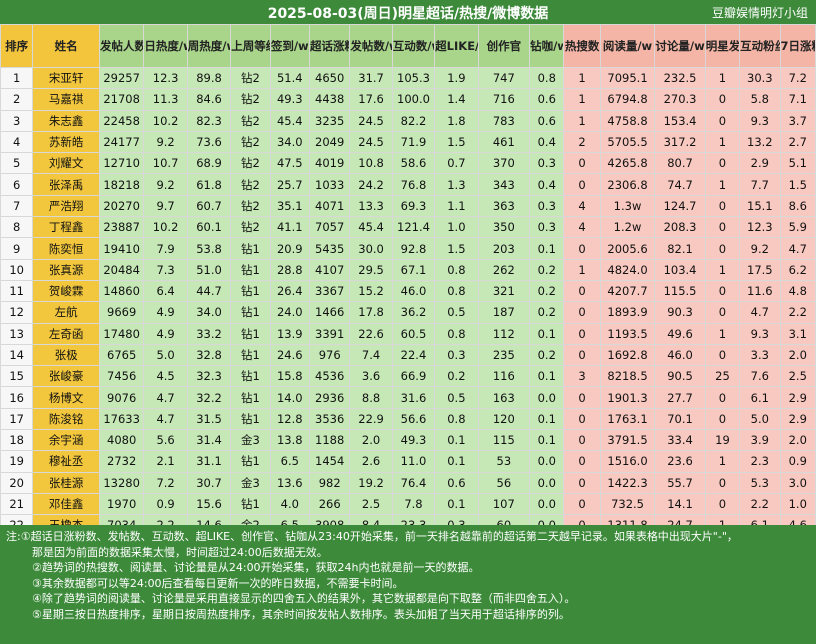 The height and width of the screenshot is (644, 816). I want to click on cell-hot-search: 0, so click(582, 419).